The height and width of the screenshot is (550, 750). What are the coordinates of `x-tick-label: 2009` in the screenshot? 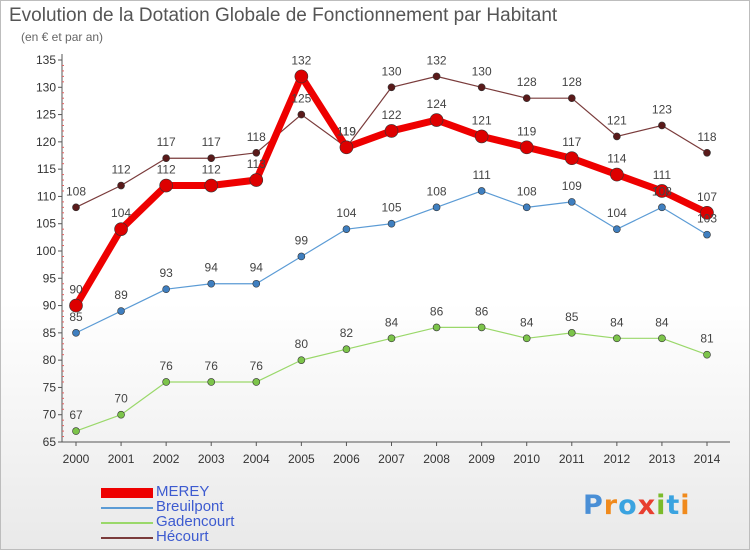 It's located at (481, 459).